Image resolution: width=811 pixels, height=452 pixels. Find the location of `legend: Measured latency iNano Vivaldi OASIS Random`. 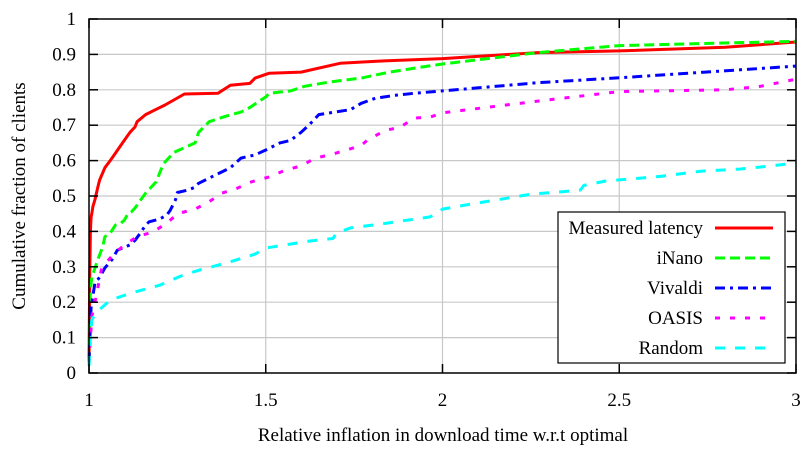

legend: Measured latency iNano Vivaldi OASIS Random is located at coordinates (671, 287).